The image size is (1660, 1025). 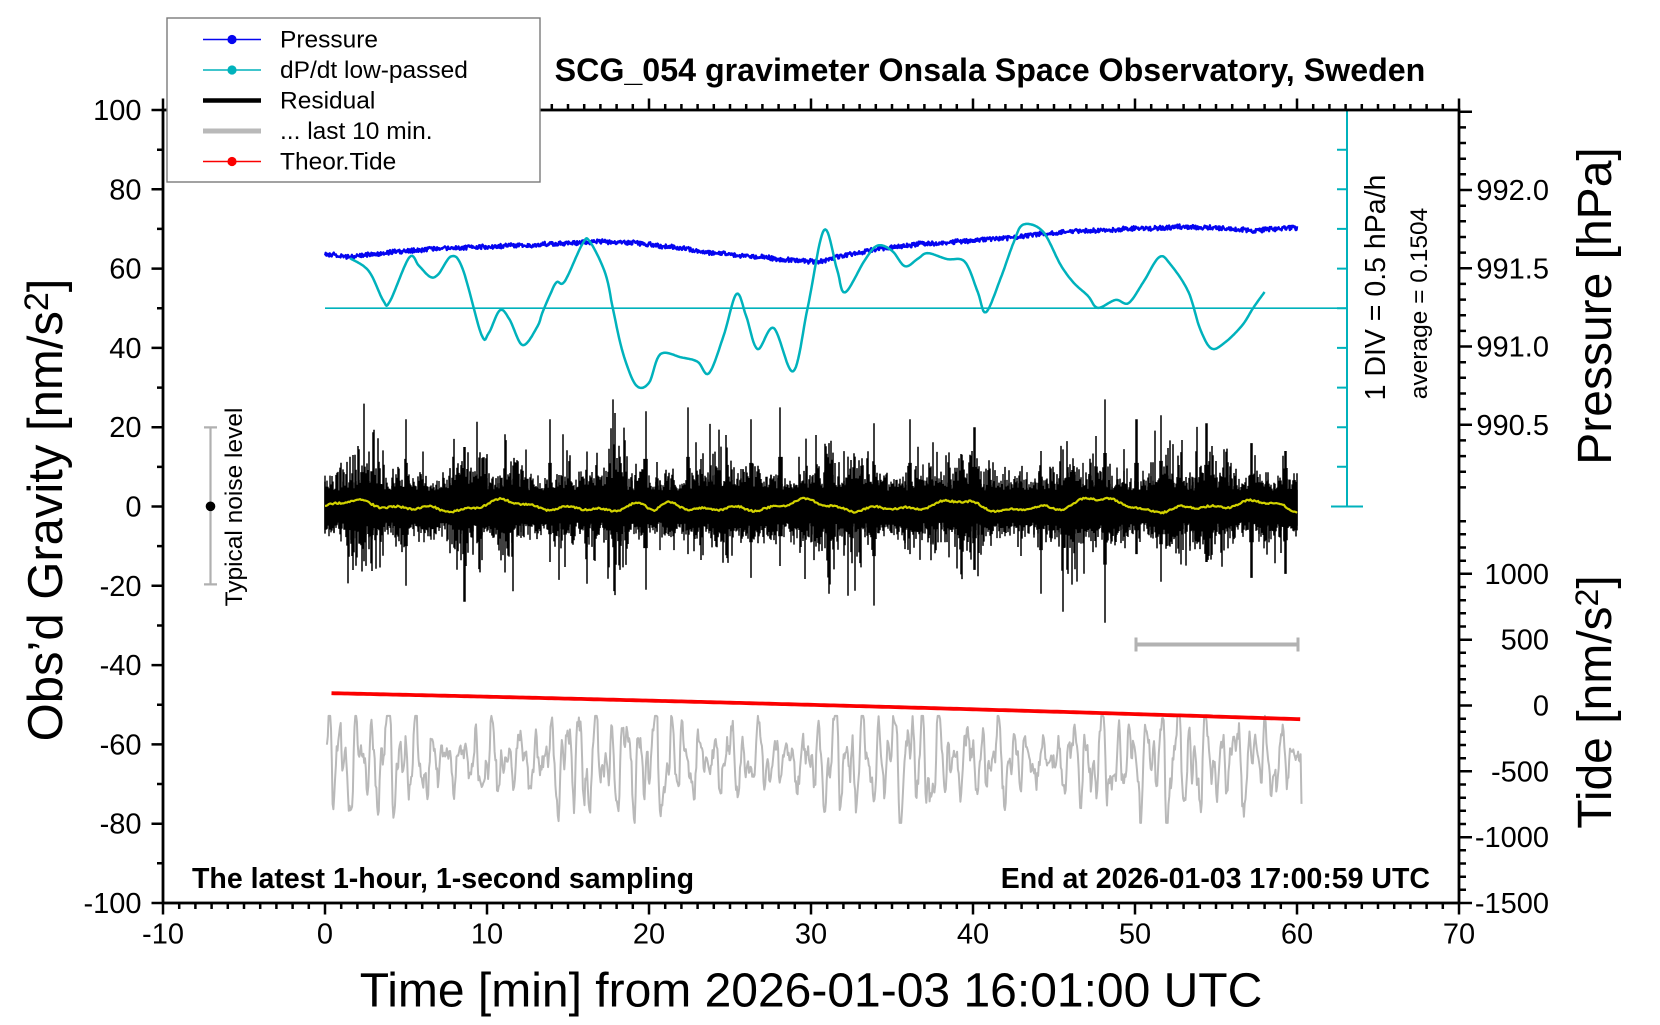 I want to click on svg-text: 100, so click(x=117, y=111).